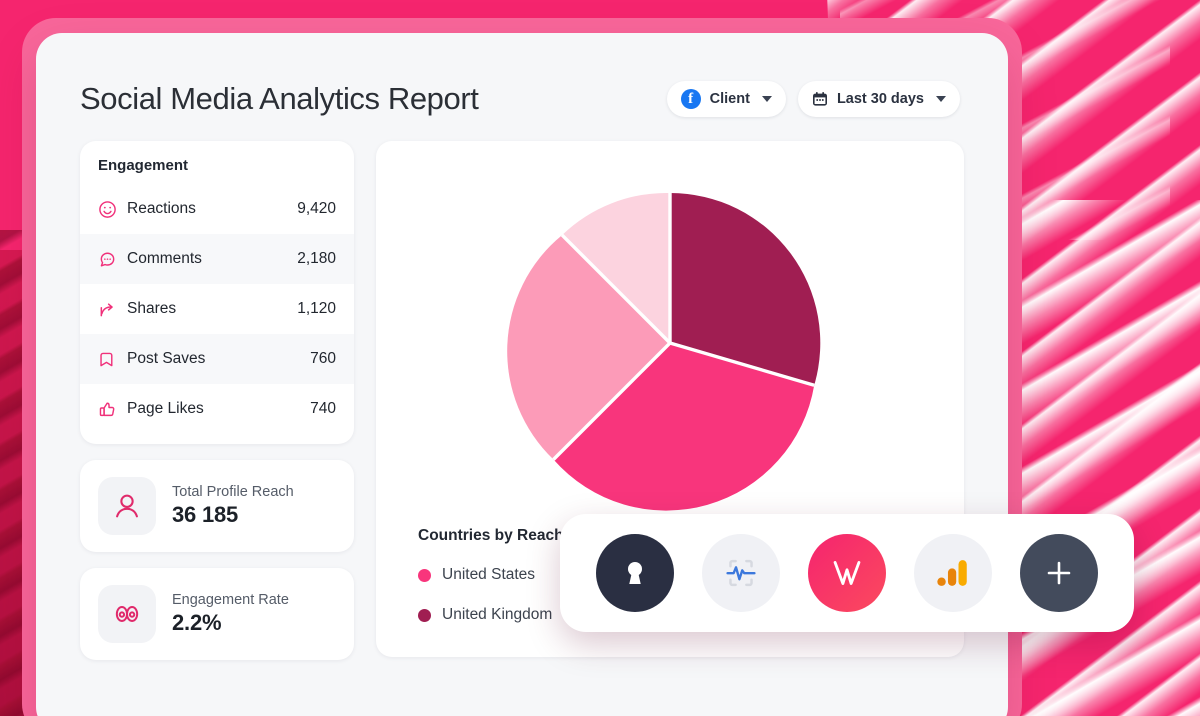 The height and width of the screenshot is (716, 1200). I want to click on engagement-row-label: Page Likes, so click(165, 408).